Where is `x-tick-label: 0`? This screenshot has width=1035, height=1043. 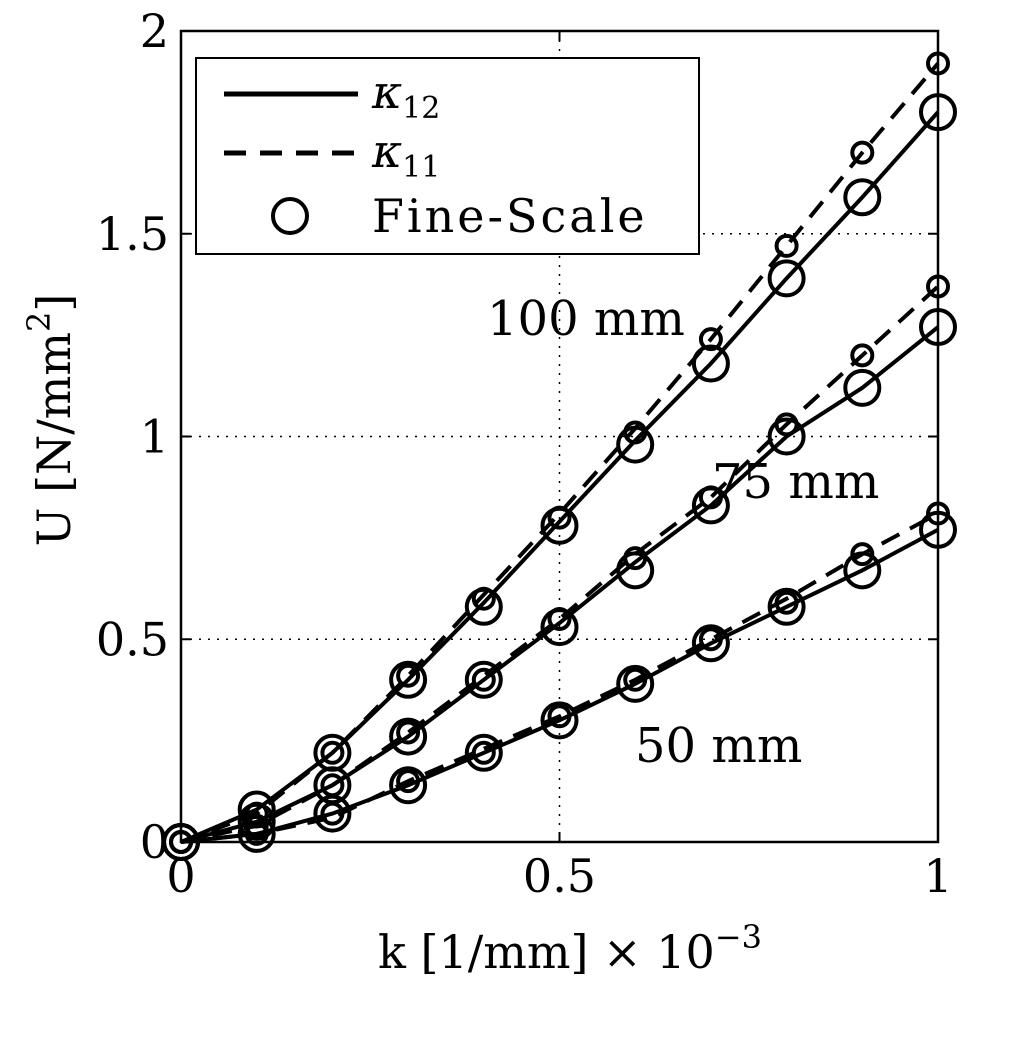 x-tick-label: 0 is located at coordinates (180, 876).